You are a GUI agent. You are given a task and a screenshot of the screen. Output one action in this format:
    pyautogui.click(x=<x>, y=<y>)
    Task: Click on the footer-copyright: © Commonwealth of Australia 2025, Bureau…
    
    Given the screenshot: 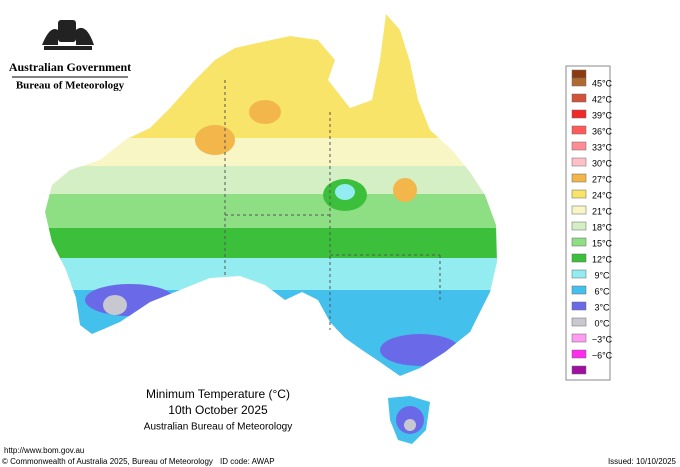 What is the action you would take?
    pyautogui.click(x=107, y=461)
    